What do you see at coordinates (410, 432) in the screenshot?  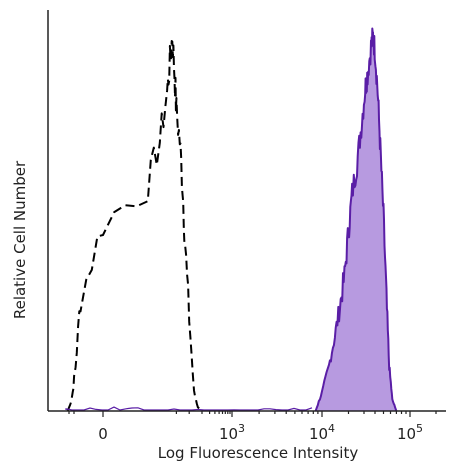 I see `x-tick-label: 10⁵` at bounding box center [410, 432].